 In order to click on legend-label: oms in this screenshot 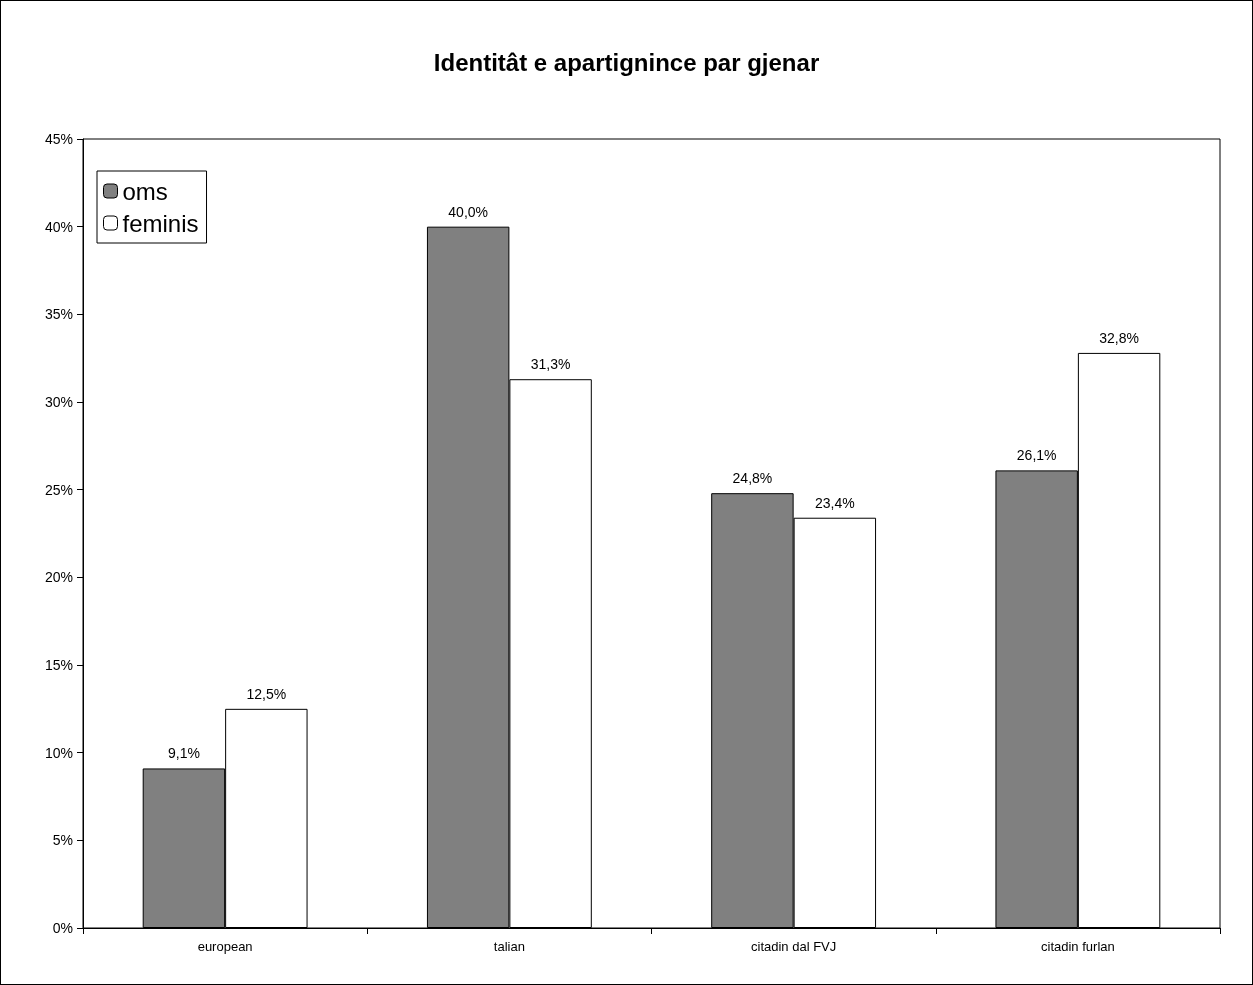, I will do `click(145, 191)`.